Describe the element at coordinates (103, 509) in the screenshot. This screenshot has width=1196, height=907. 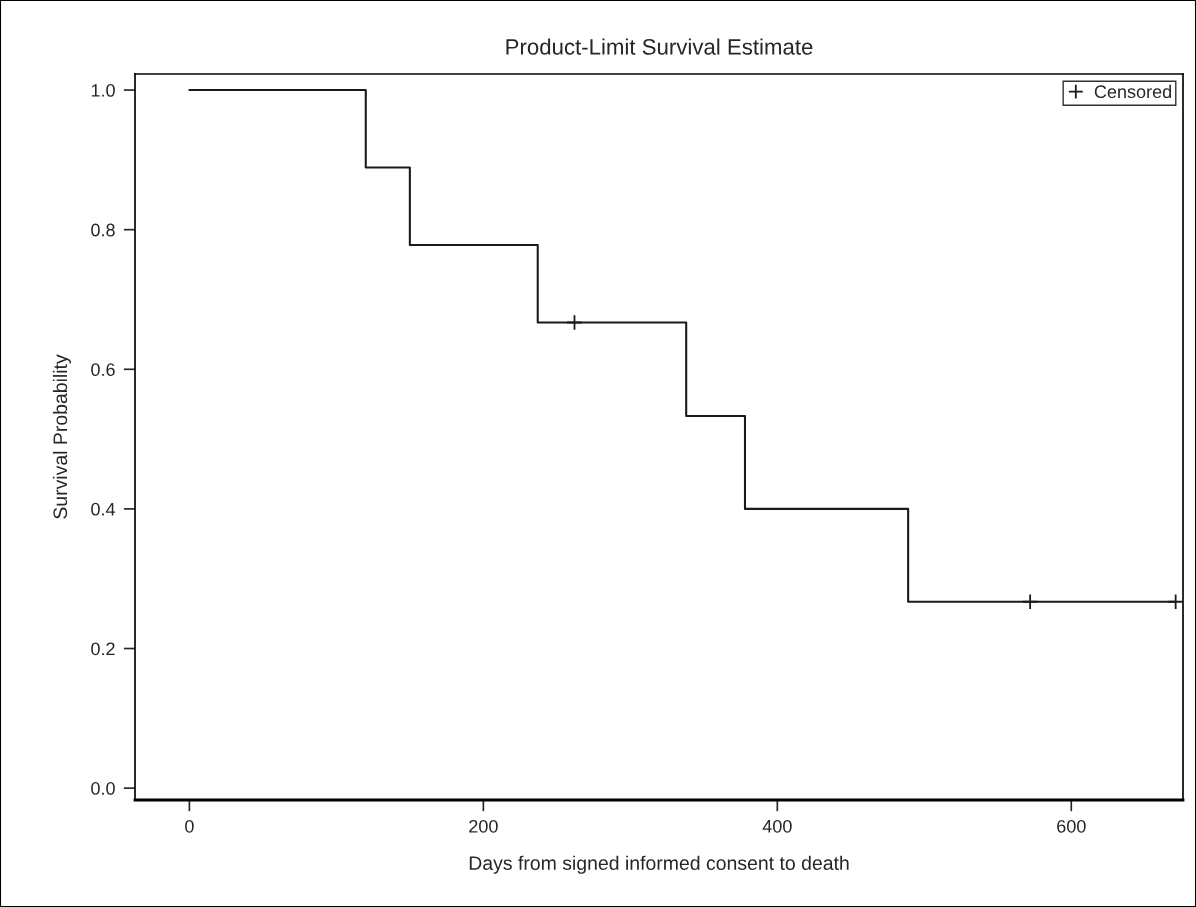
I see `y-tick-label: 0.4` at that location.